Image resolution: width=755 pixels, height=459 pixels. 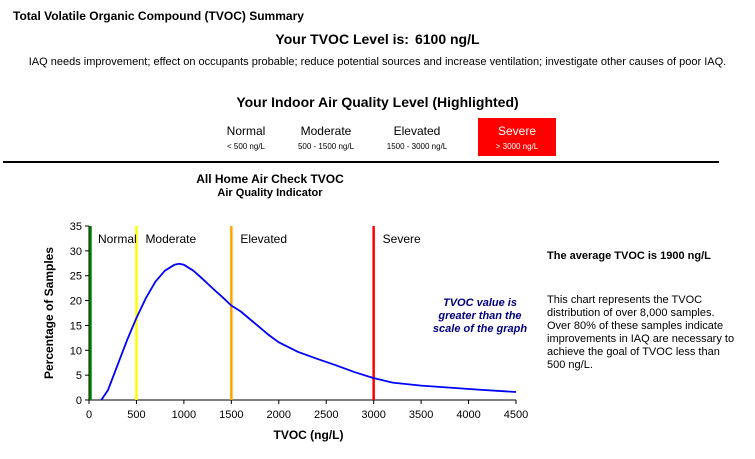 I want to click on threshold-label-moderate: Moderate, so click(x=170, y=239).